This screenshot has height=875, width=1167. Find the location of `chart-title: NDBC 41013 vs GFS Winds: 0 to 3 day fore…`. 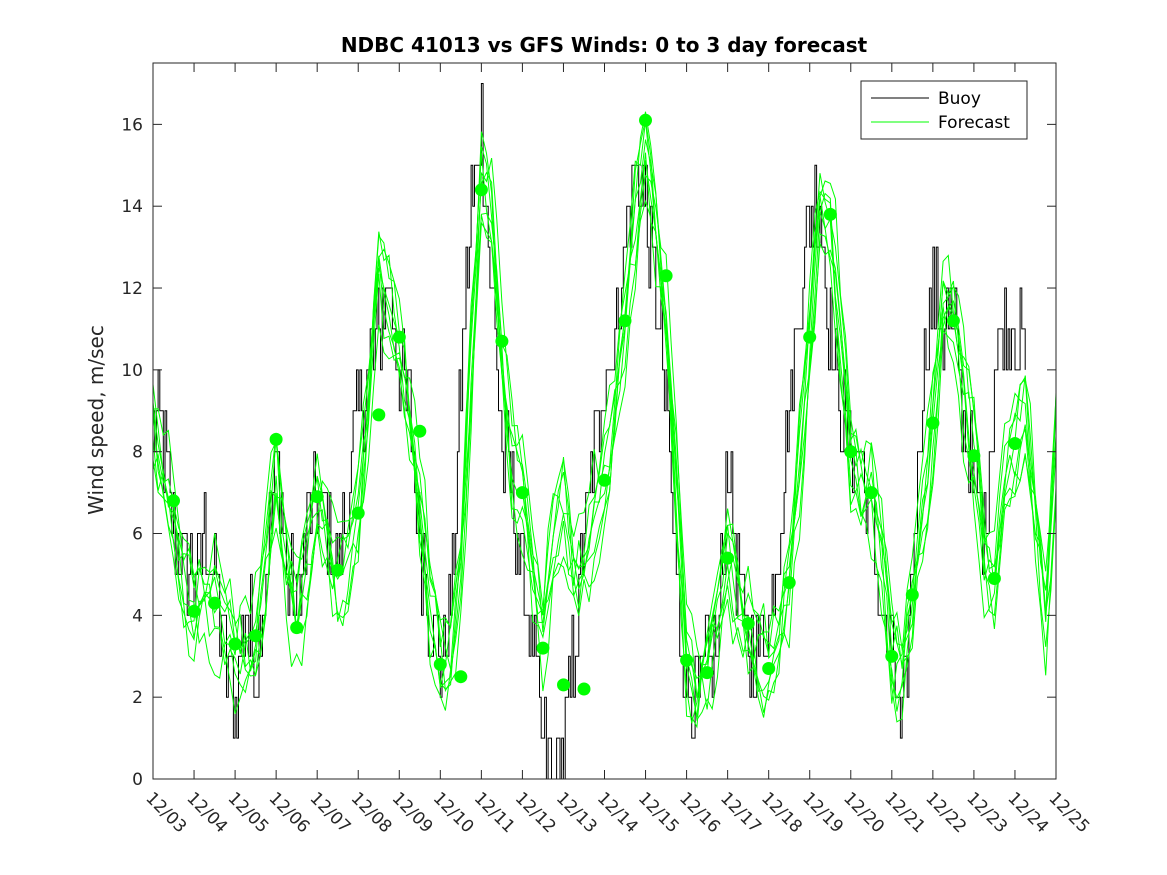

chart-title: NDBC 41013 vs GFS Winds: 0 to 3 day fore… is located at coordinates (604, 45).